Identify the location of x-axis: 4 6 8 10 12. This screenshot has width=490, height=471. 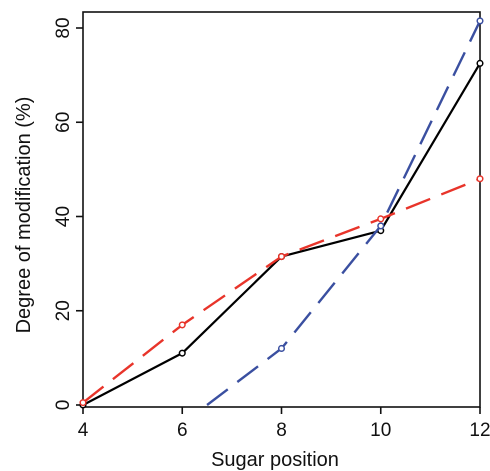
(284, 424).